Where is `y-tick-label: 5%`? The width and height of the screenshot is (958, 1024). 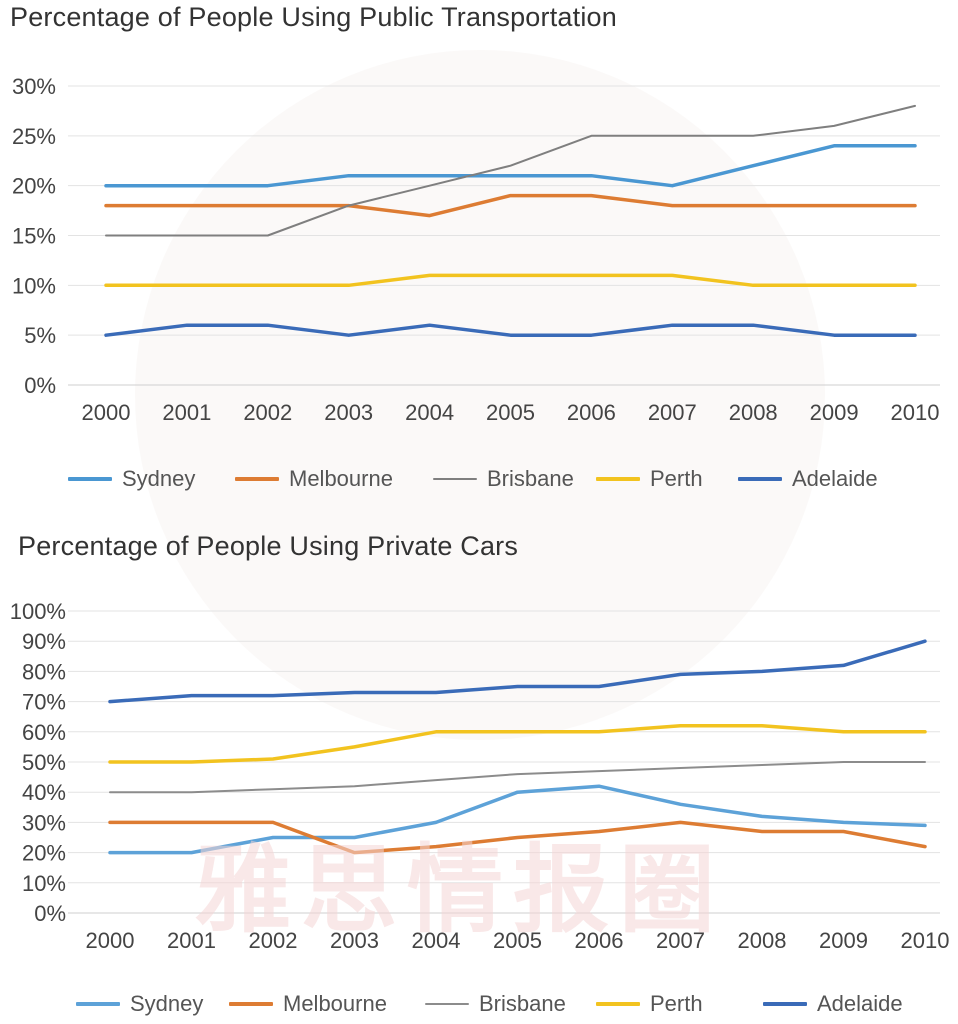
y-tick-label: 5% is located at coordinates (40, 335).